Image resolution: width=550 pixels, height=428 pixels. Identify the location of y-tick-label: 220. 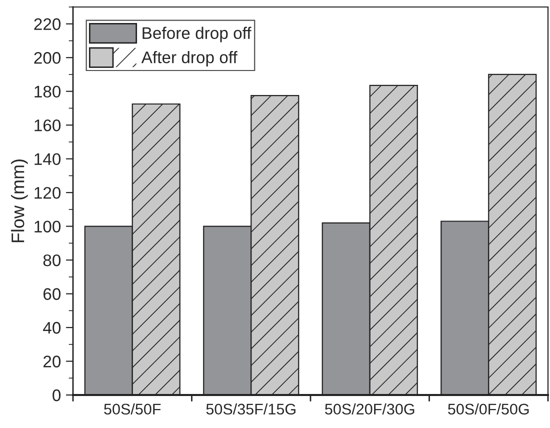
(47, 24).